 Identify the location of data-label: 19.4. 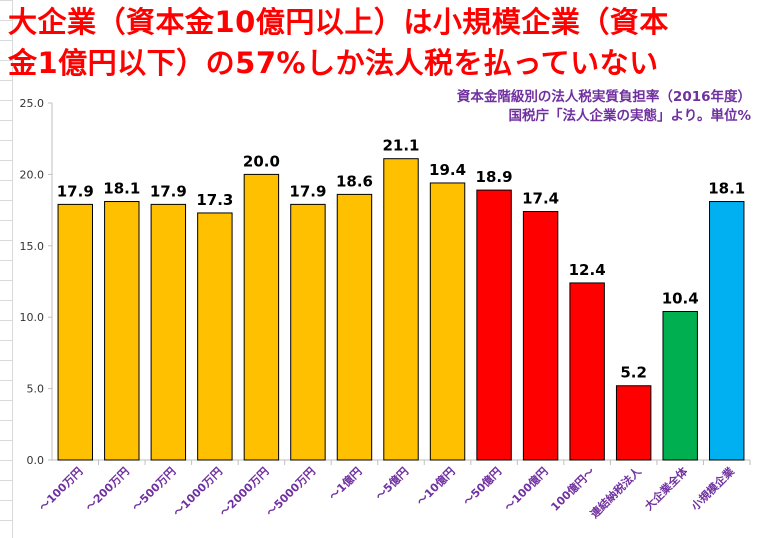
(447, 170).